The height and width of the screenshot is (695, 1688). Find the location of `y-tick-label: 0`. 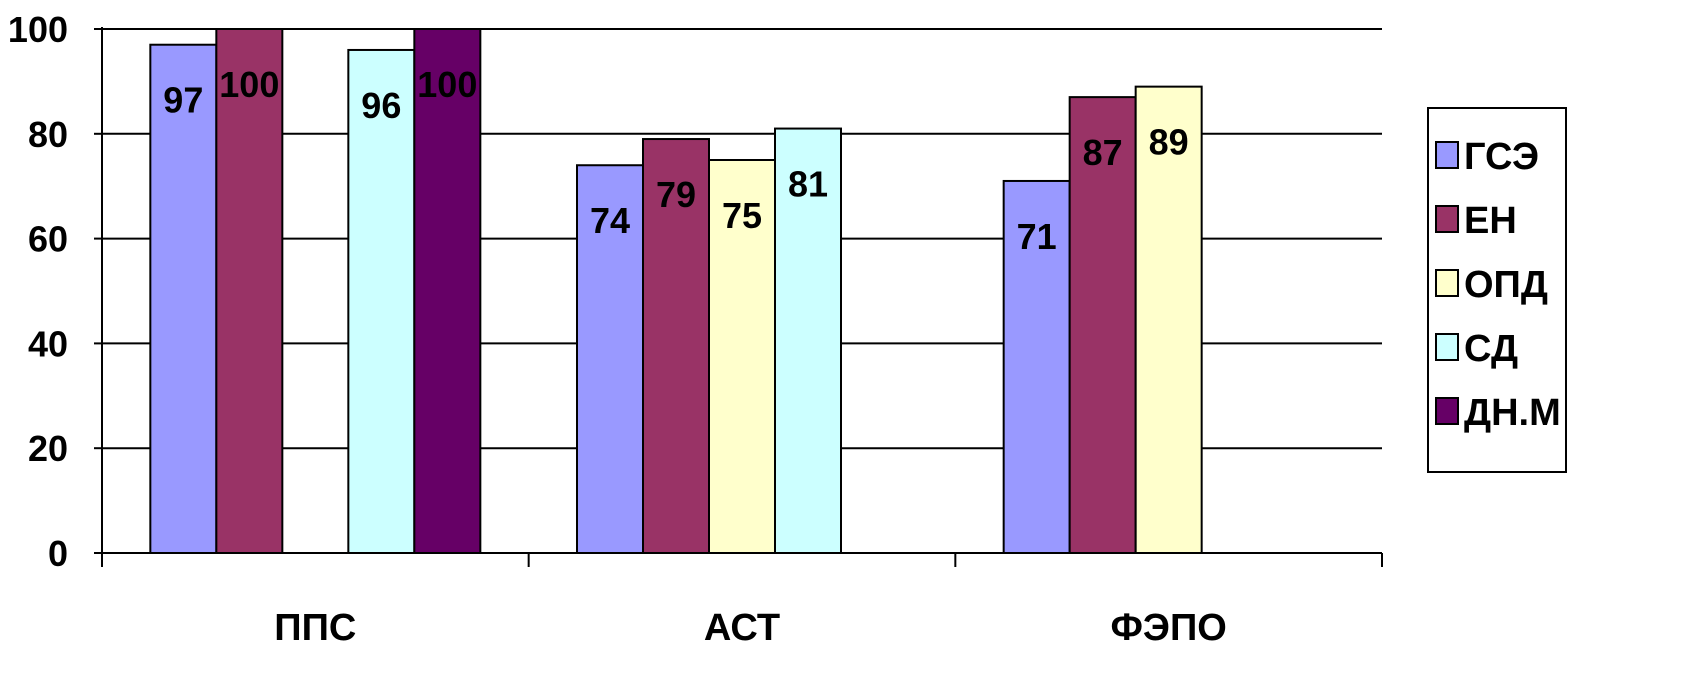

y-tick-label: 0 is located at coordinates (58, 553).